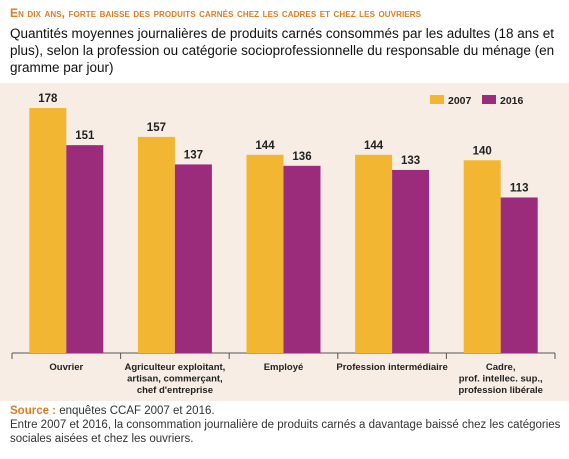 This screenshot has width=569, height=459. I want to click on x-tick-label: Employé, so click(284, 367).